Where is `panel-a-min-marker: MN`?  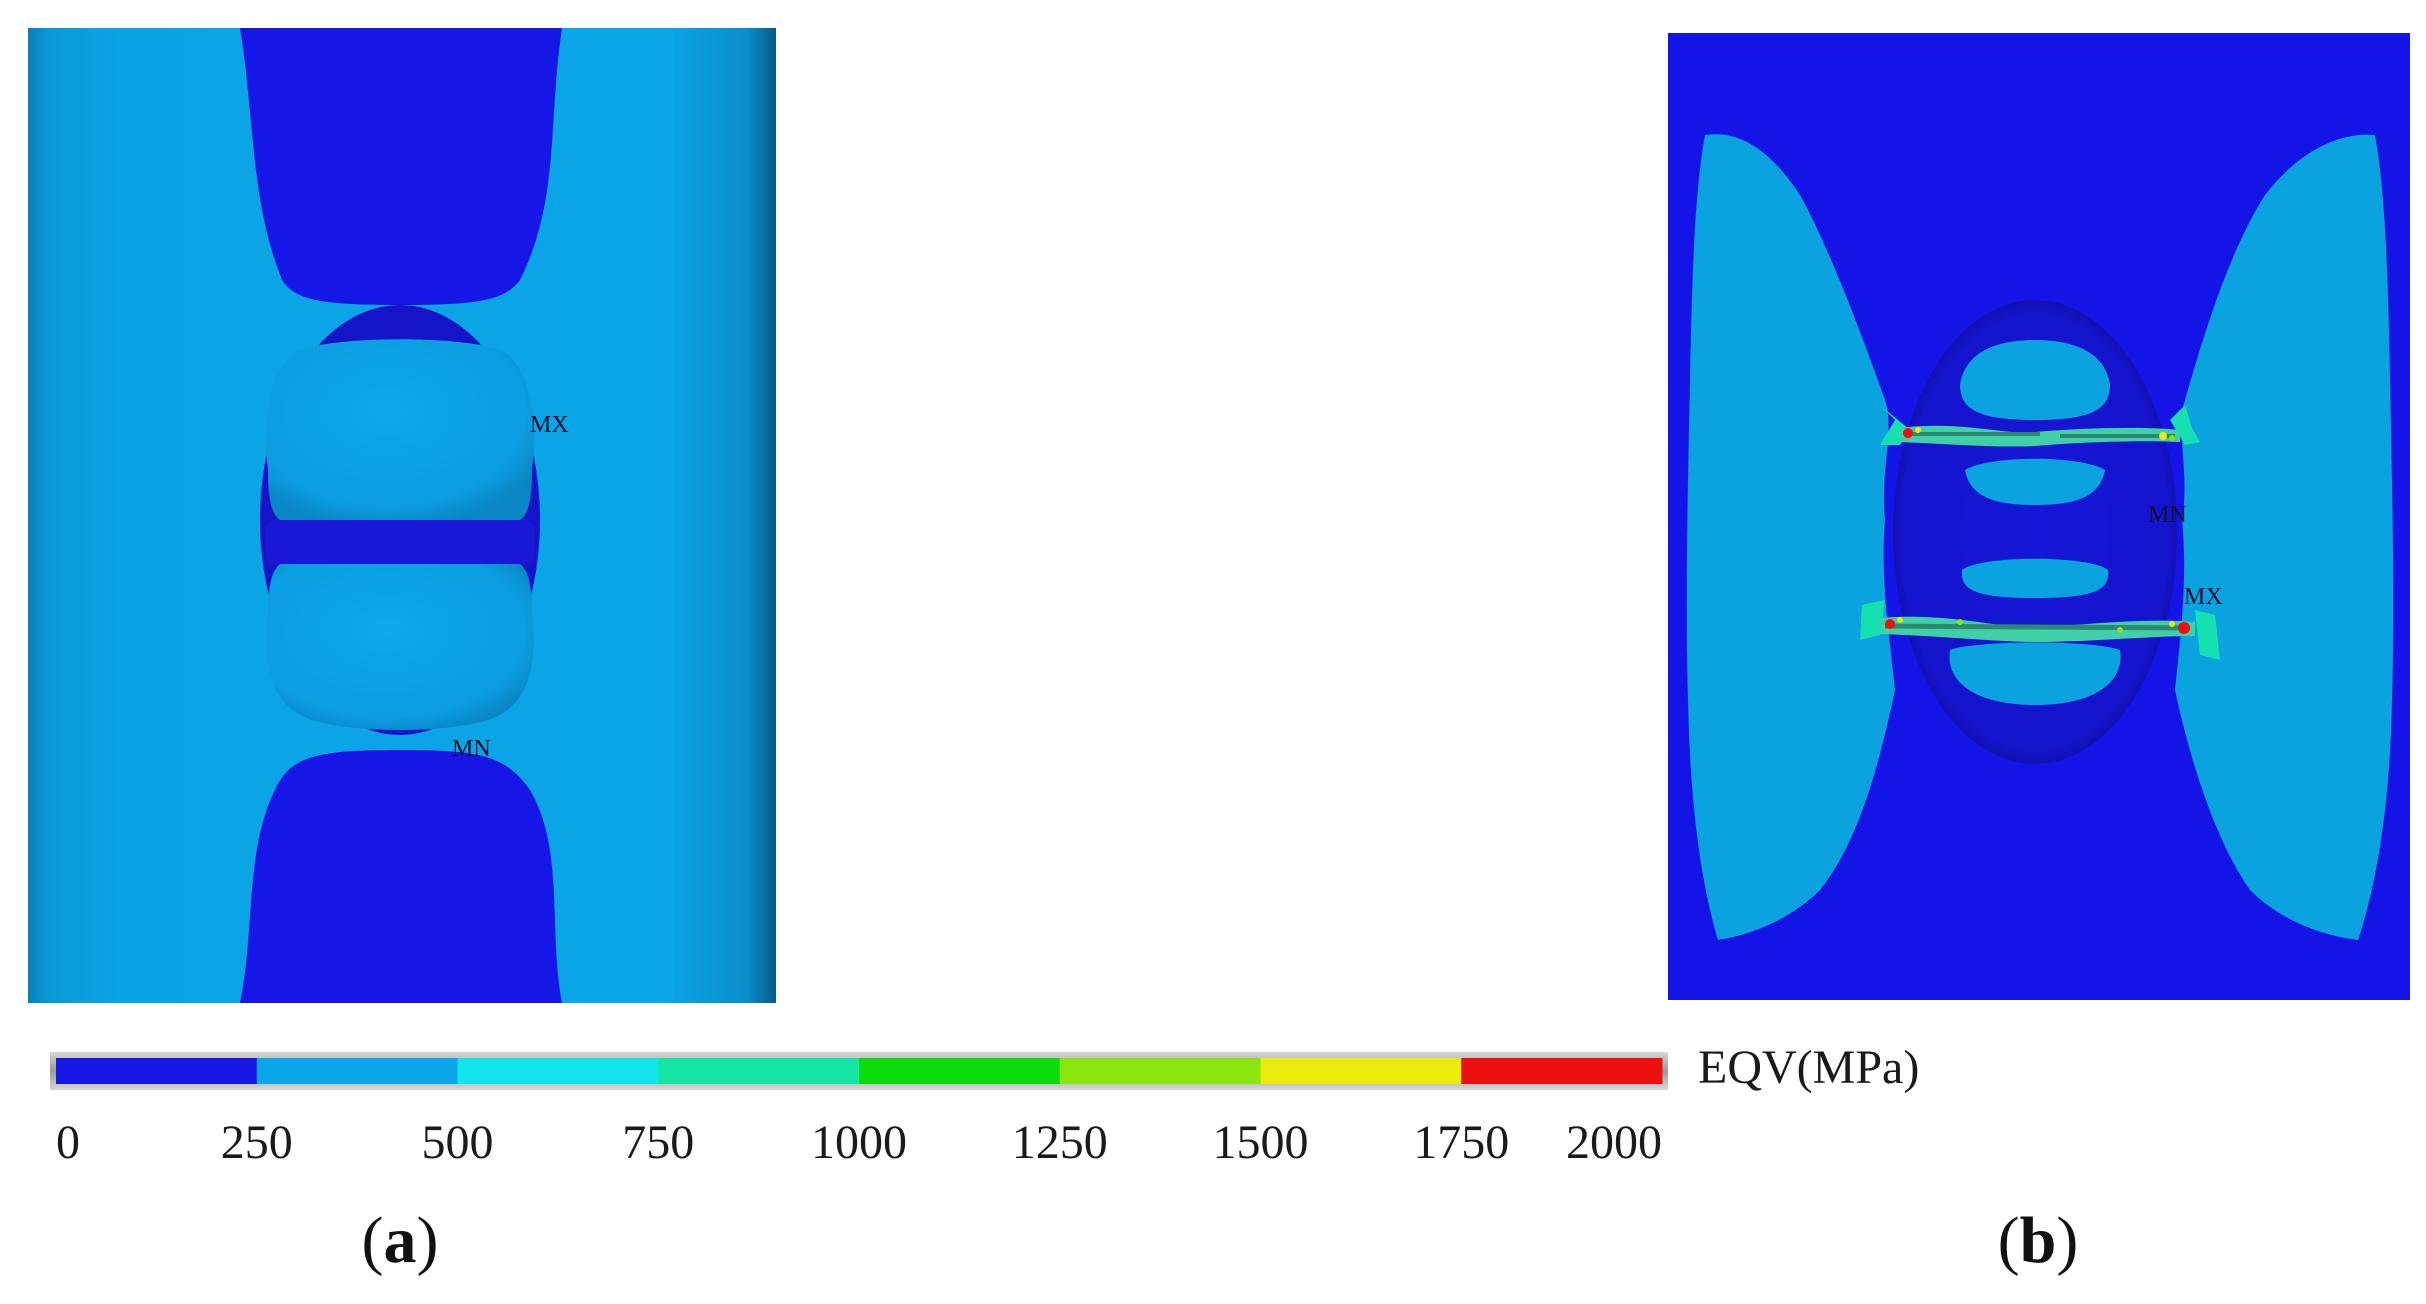 panel-a-min-marker: MN is located at coordinates (471, 749).